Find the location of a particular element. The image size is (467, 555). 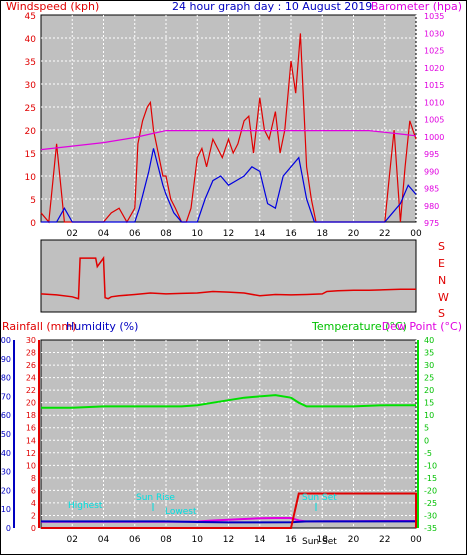

wind-x-tick-label: 16 is located at coordinates (291, 234).